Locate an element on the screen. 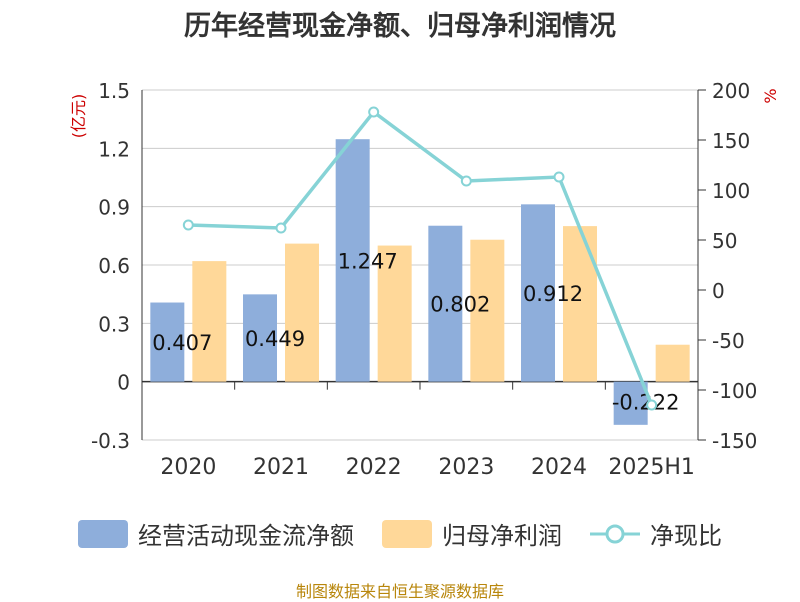 The height and width of the screenshot is (602, 800). x-tick-label: 2025H1 is located at coordinates (651, 467).